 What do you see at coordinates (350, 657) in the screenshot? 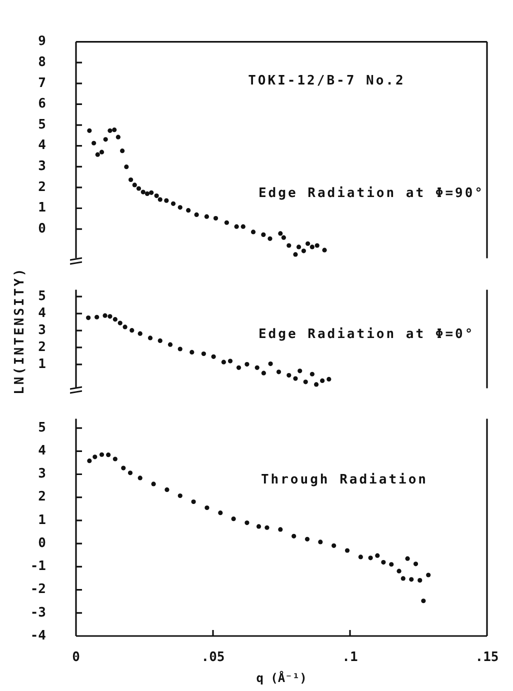
I see `x-tick-label: .1` at bounding box center [350, 657].